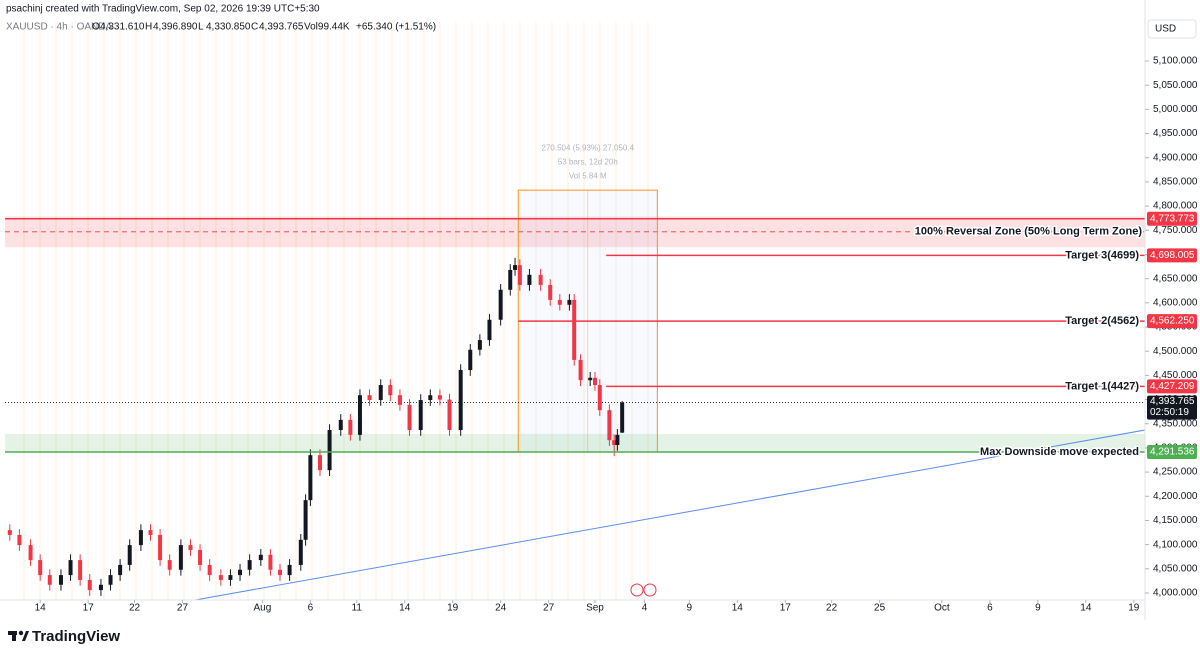  What do you see at coordinates (1175, 109) in the screenshot?
I see `y-tick-label: 5,000.000` at bounding box center [1175, 109].